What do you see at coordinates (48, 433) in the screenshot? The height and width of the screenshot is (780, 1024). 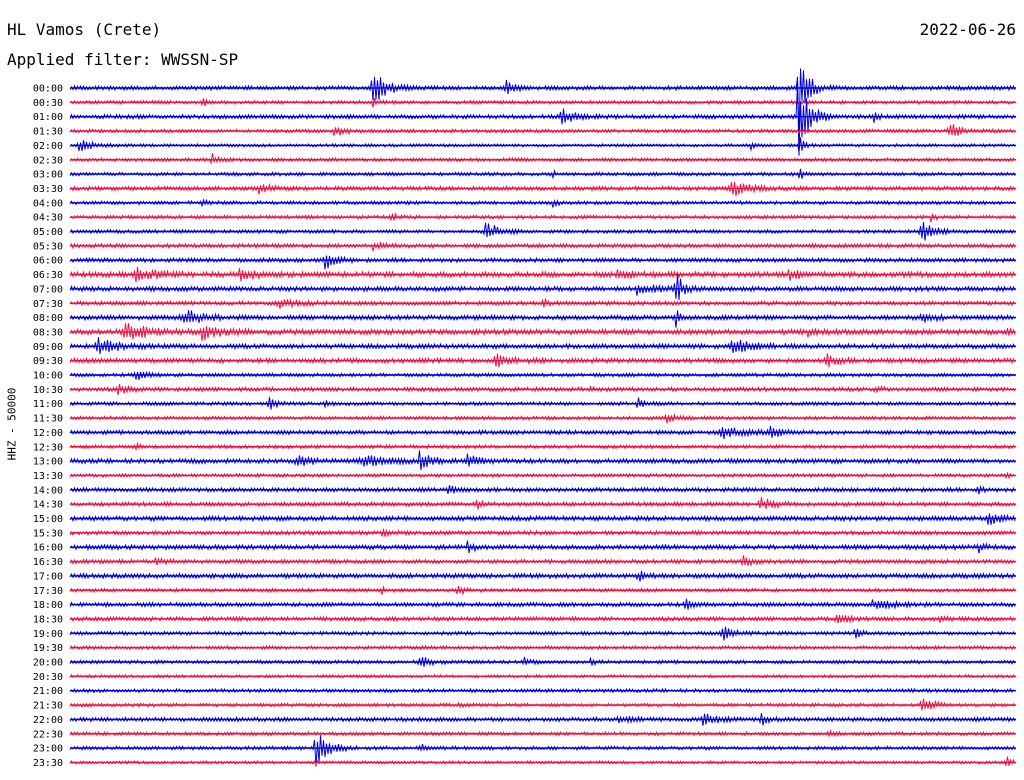 I see `time-tick-label: 12:00` at bounding box center [48, 433].